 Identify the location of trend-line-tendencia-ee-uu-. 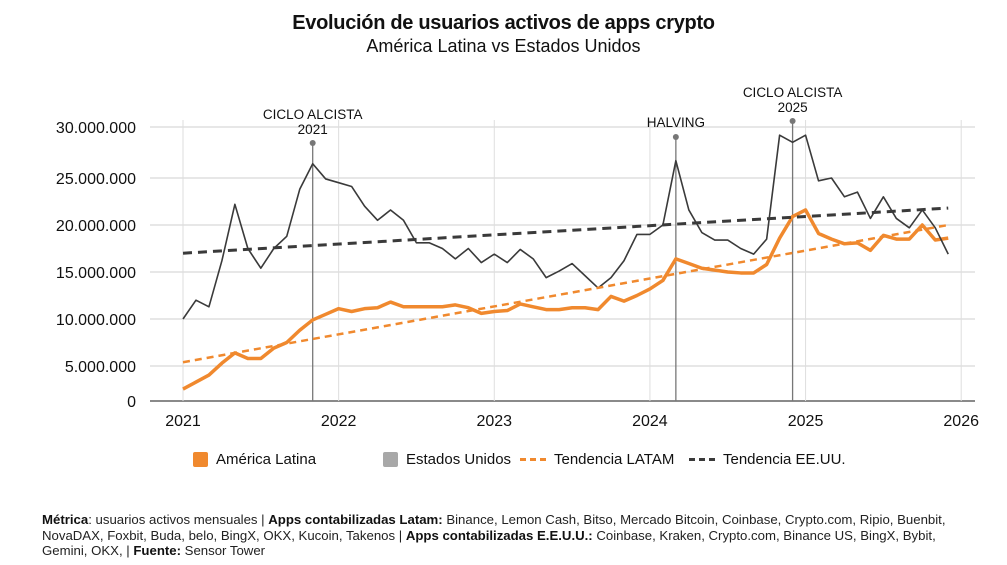
(565, 230).